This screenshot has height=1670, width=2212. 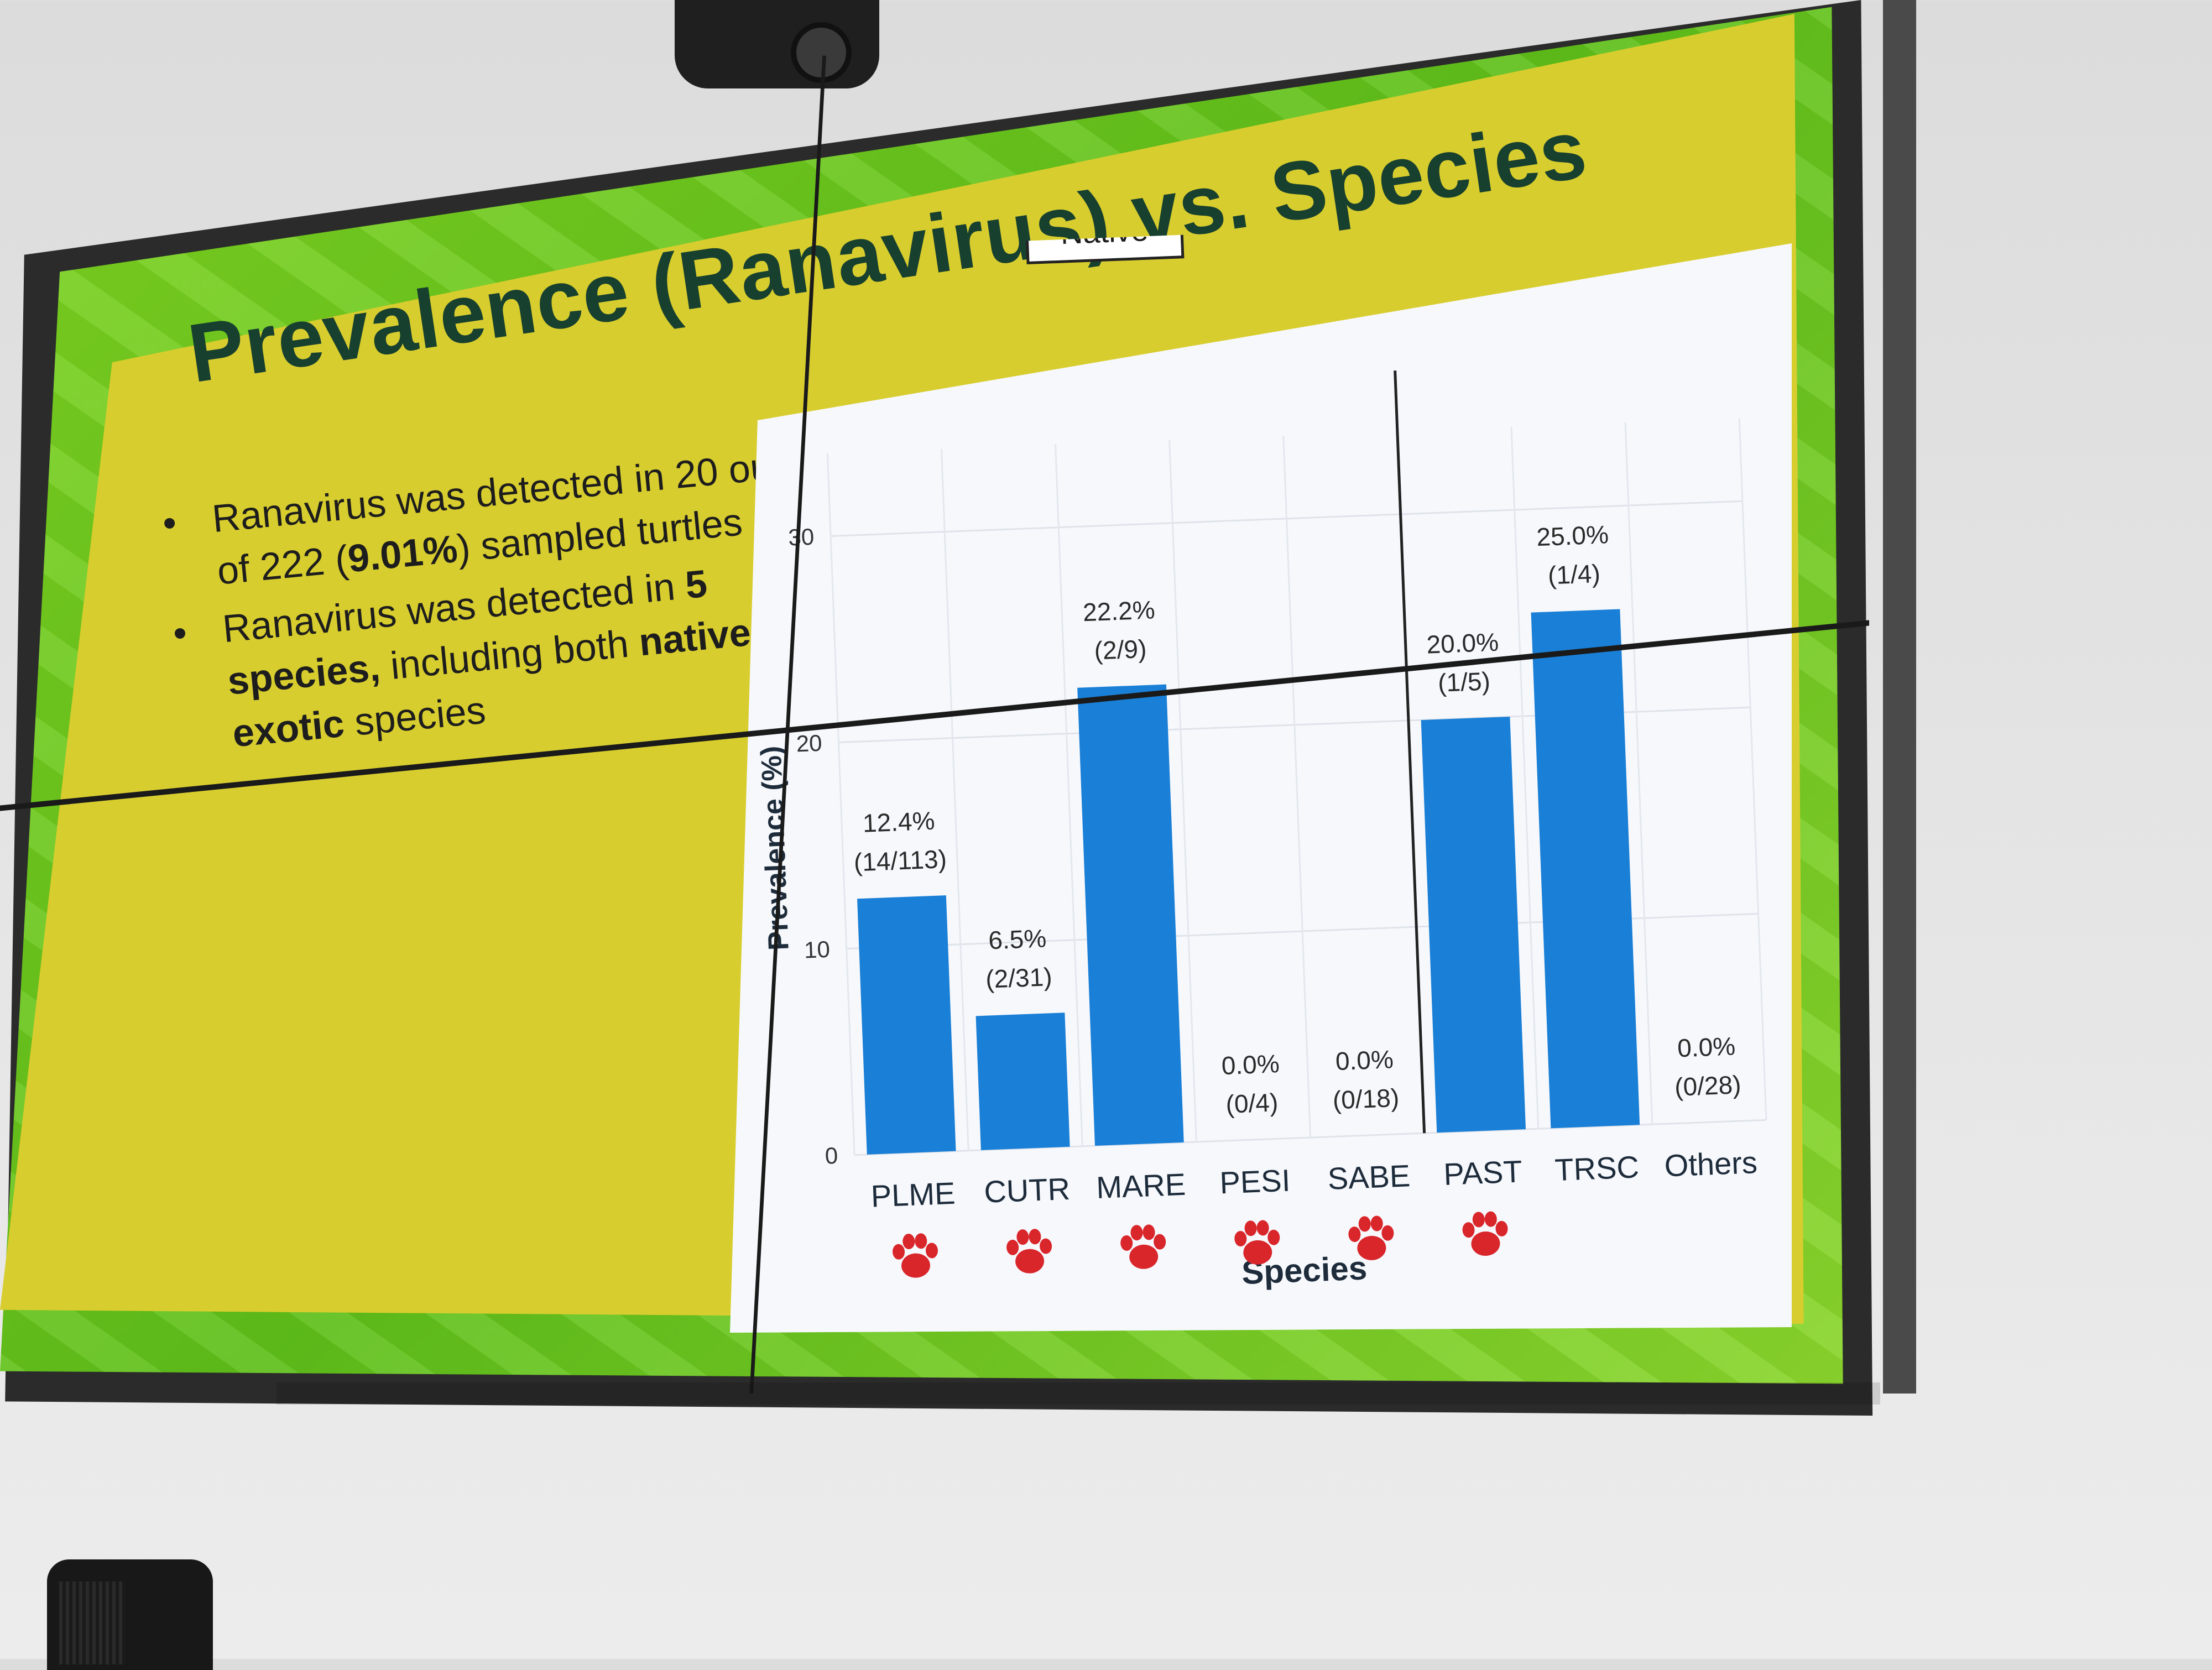 What do you see at coordinates (1252, 1104) in the screenshot?
I see `count-label-PESI: (0/4)` at bounding box center [1252, 1104].